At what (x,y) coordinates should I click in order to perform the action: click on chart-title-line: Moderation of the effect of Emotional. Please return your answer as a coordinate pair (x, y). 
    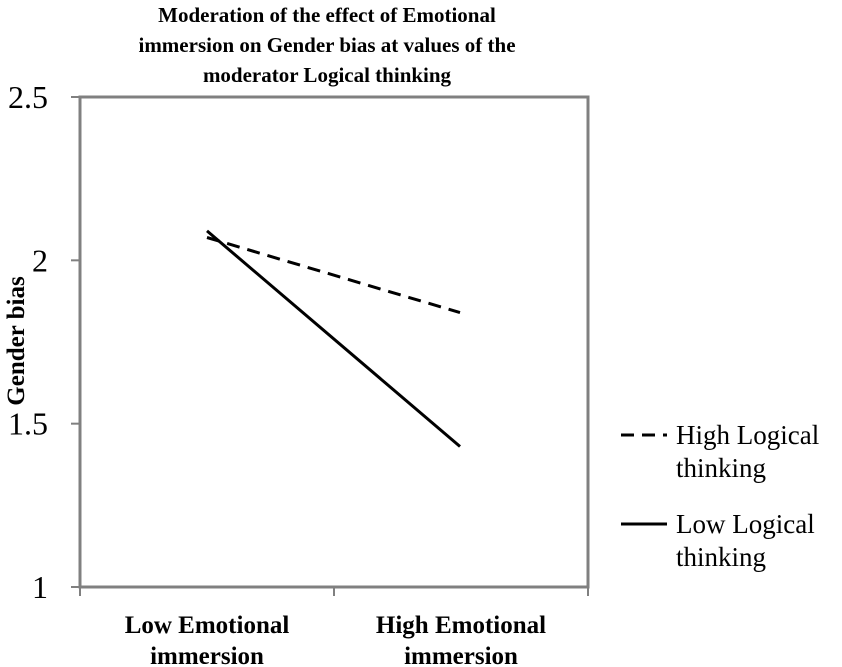
    Looking at the image, I should click on (327, 15).